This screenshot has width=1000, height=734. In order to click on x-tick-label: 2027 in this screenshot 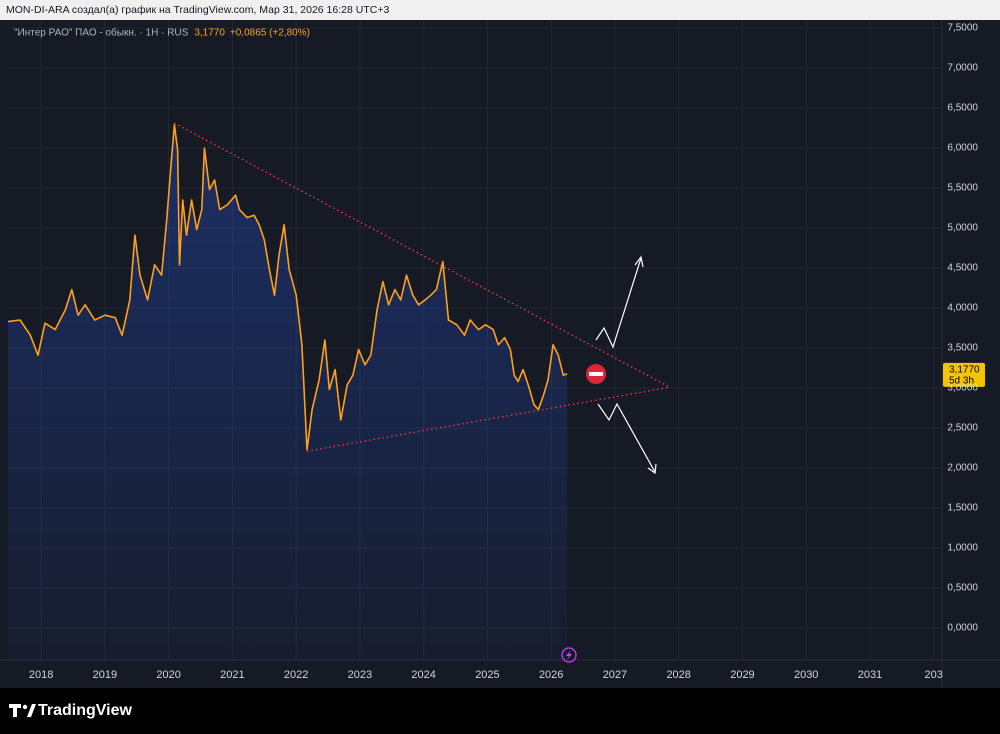, I will do `click(615, 675)`.